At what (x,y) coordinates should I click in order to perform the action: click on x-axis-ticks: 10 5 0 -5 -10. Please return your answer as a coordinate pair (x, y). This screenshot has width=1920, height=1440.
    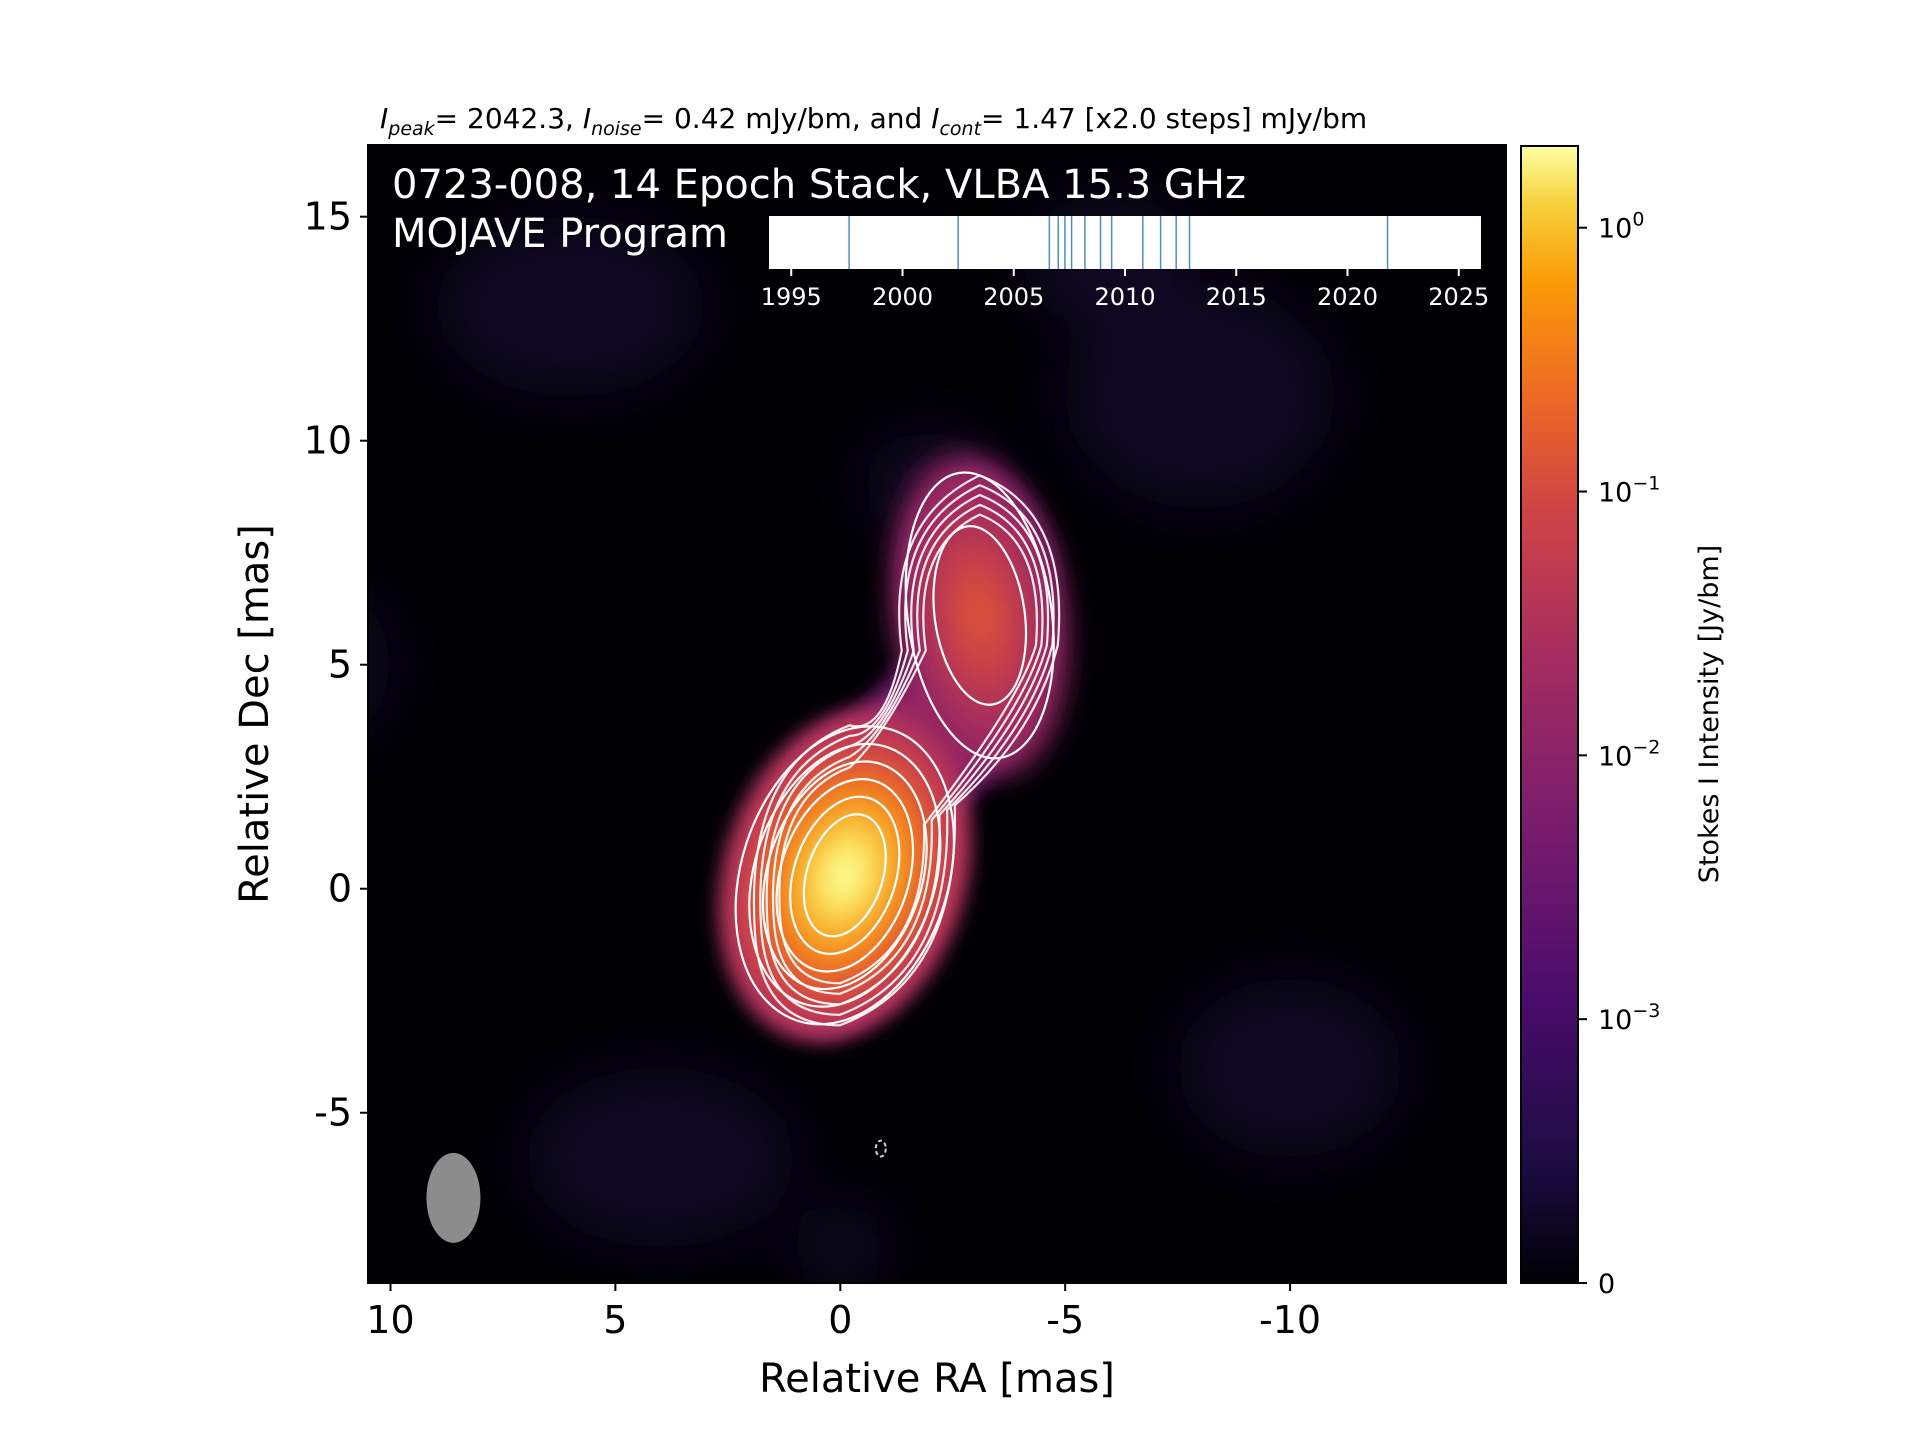
    Looking at the image, I should click on (843, 1312).